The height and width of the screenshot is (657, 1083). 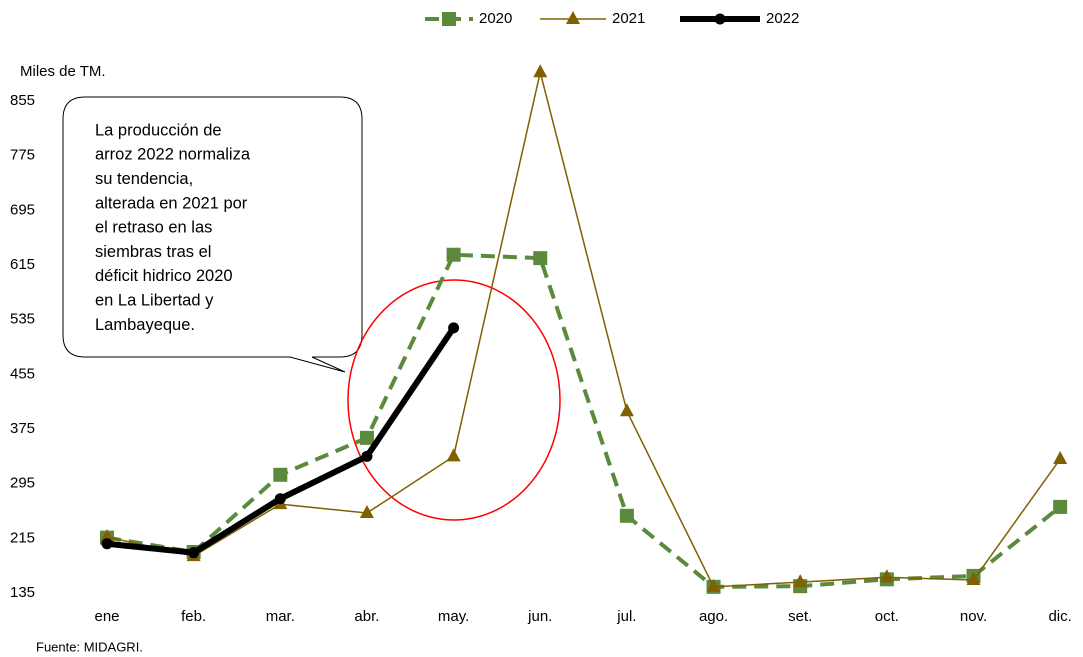 What do you see at coordinates (713, 616) in the screenshot?
I see `x-tick-label: ago.` at bounding box center [713, 616].